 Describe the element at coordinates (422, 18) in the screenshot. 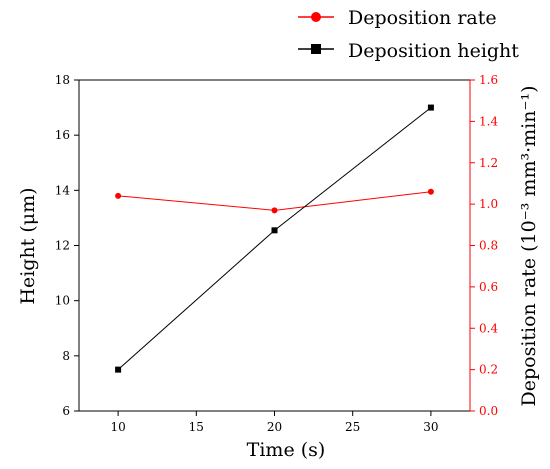

I see `legend-label-deposition-rate: Deposition rate` at that location.